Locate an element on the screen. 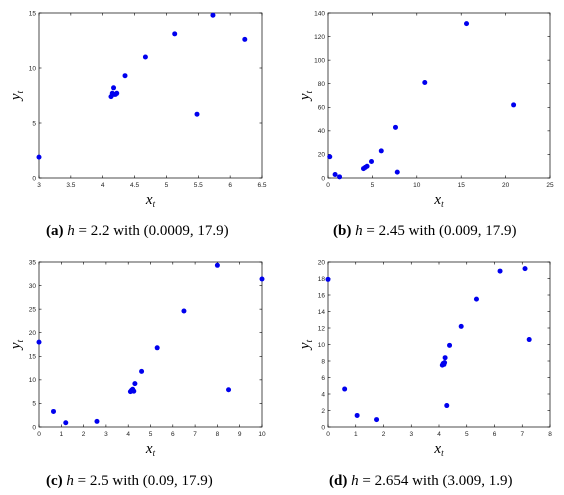 The height and width of the screenshot is (495, 564). x-tick-label: 8 is located at coordinates (218, 434).